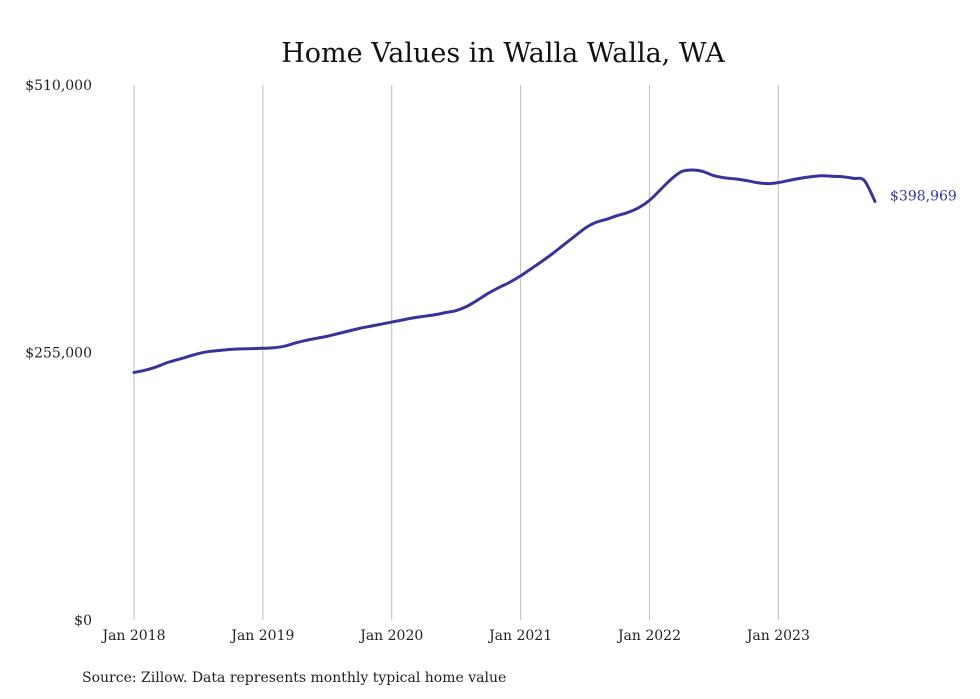 The width and height of the screenshot is (980, 699). What do you see at coordinates (83, 621) in the screenshot?
I see `y-tick-label: $0` at bounding box center [83, 621].